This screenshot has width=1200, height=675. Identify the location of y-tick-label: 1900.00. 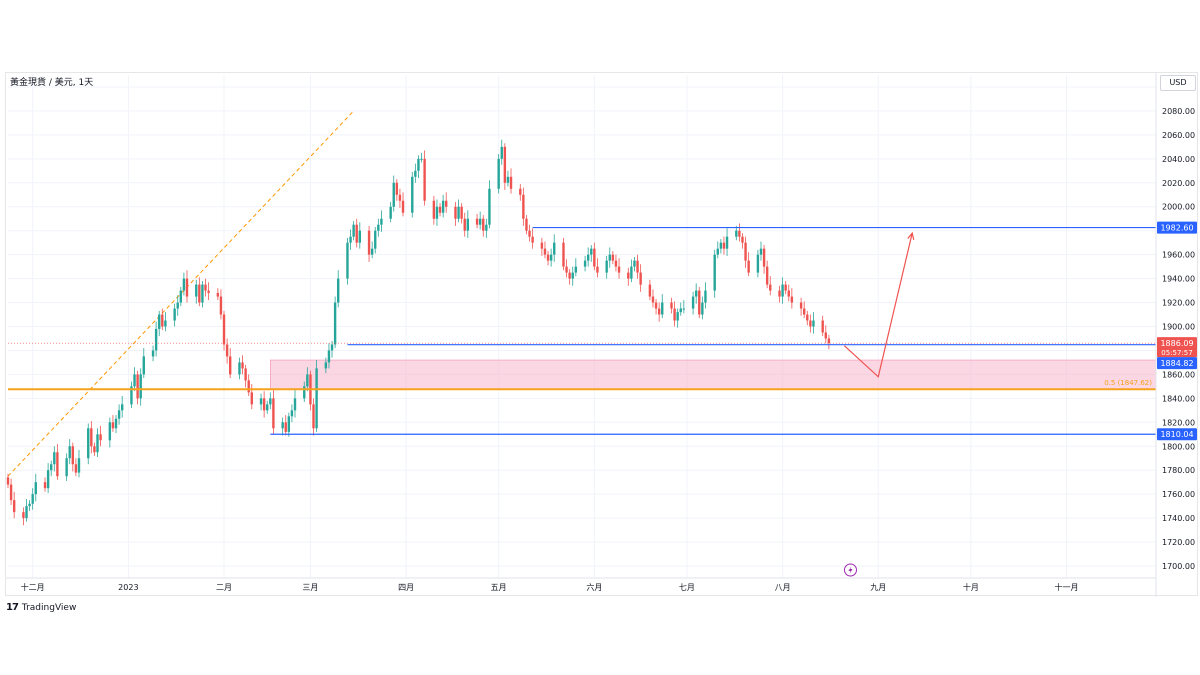
(1178, 327).